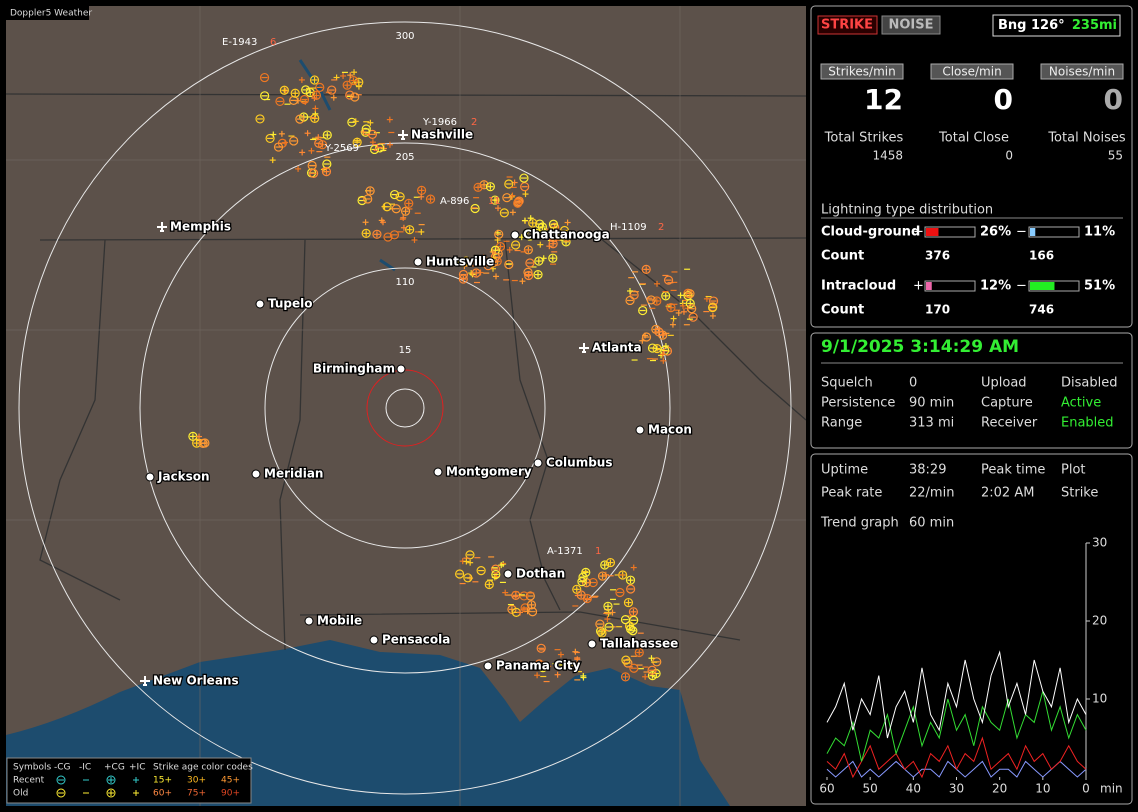 This screenshot has width=1138, height=812. I want to click on sign: −, so click(1021, 232).